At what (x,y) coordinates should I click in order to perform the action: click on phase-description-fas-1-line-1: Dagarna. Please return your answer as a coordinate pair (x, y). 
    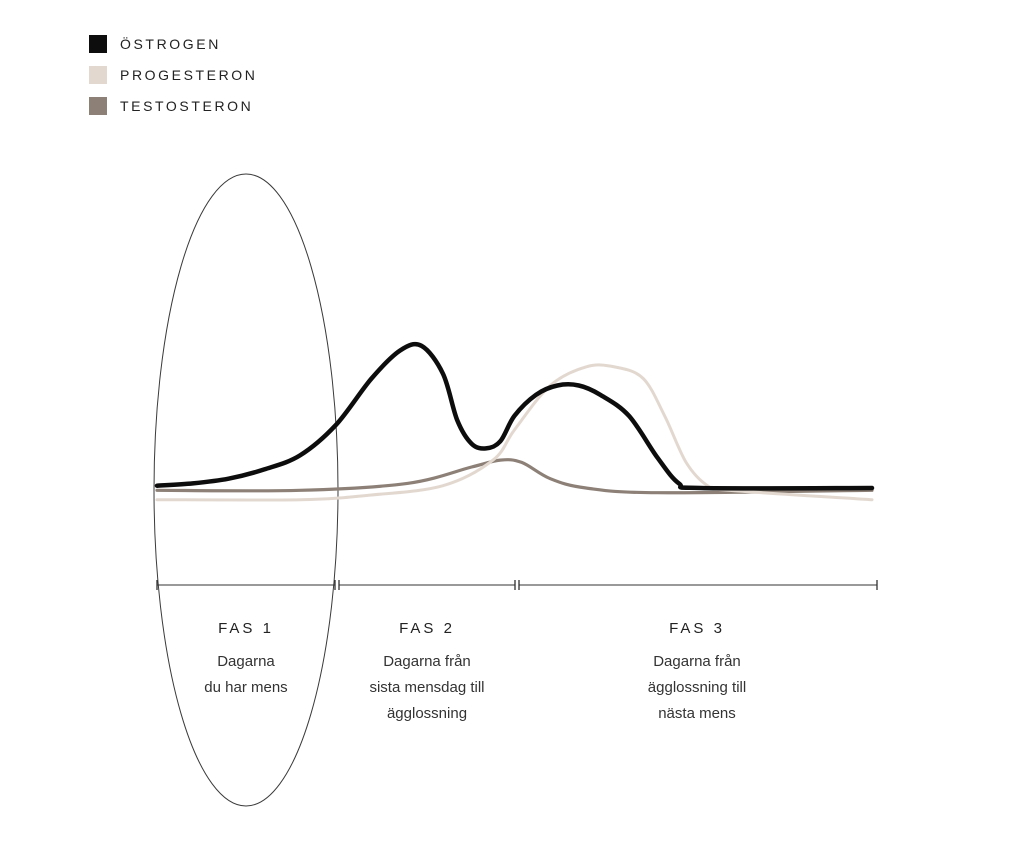
    Looking at the image, I should click on (246, 661).